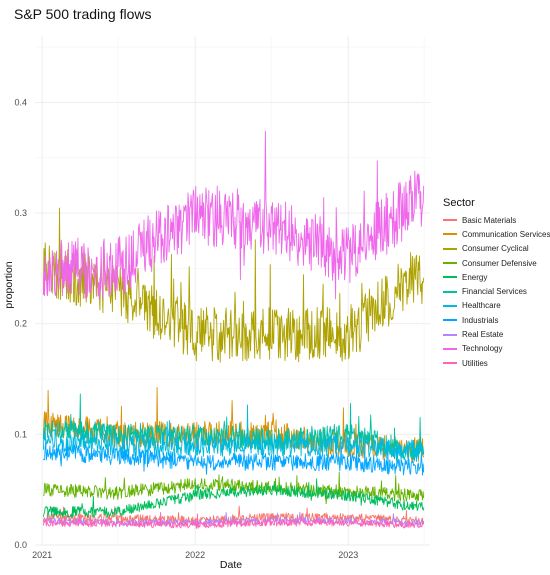  I want to click on legend-label: Technology, so click(482, 349).